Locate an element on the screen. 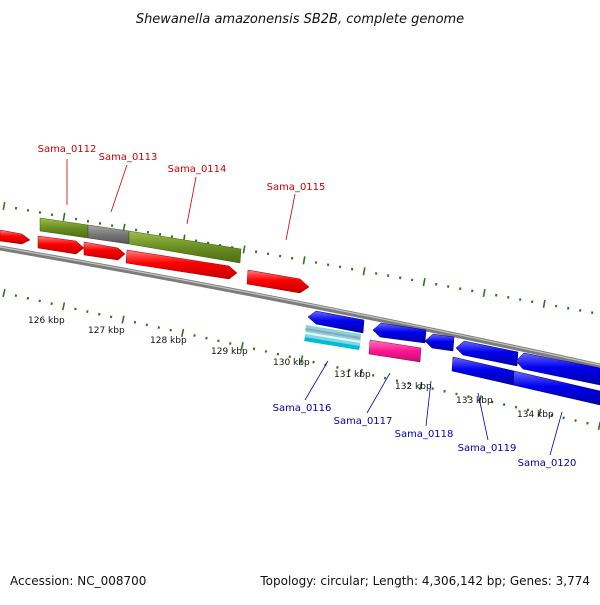  gene-label-sama-0115: Sama_0115 is located at coordinates (296, 187).